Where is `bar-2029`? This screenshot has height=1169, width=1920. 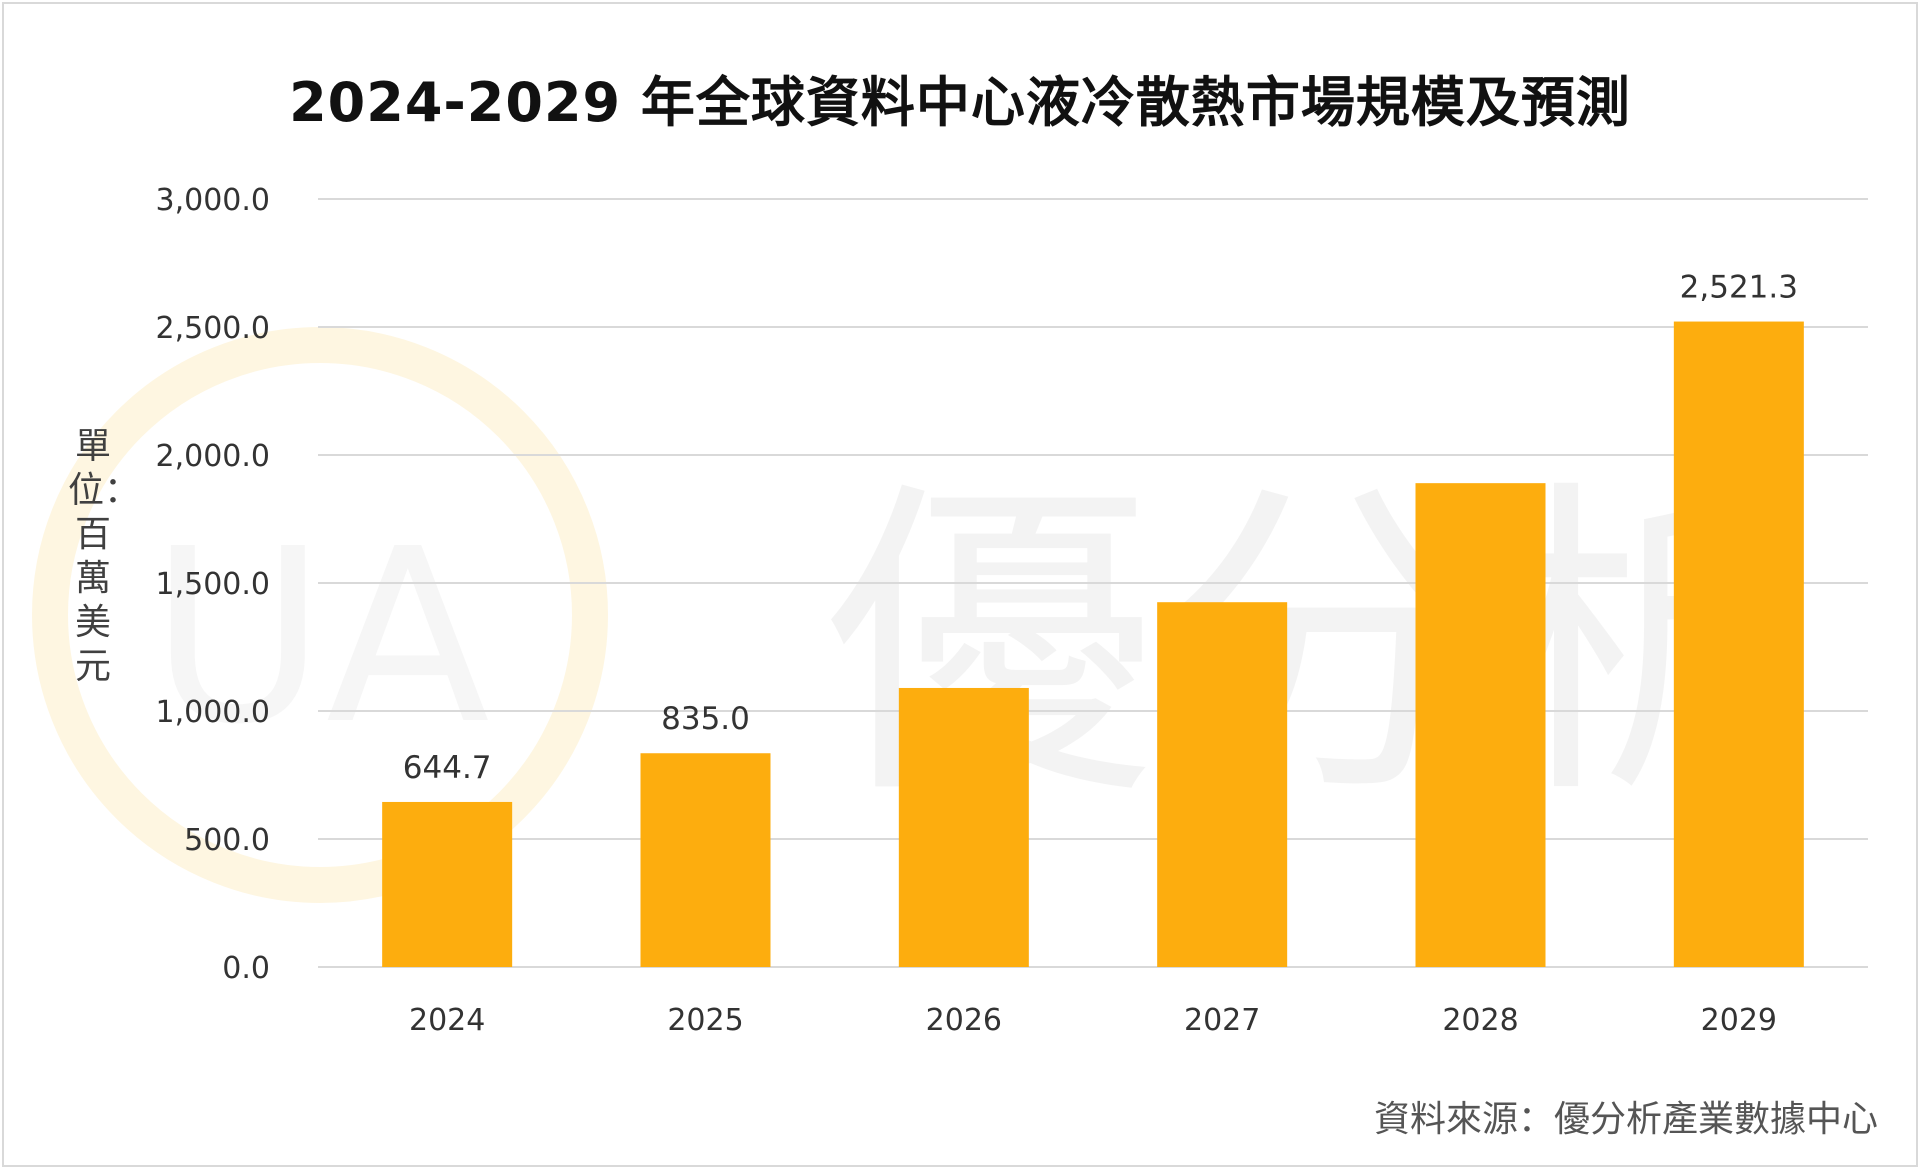
bar-2029 is located at coordinates (1738, 644).